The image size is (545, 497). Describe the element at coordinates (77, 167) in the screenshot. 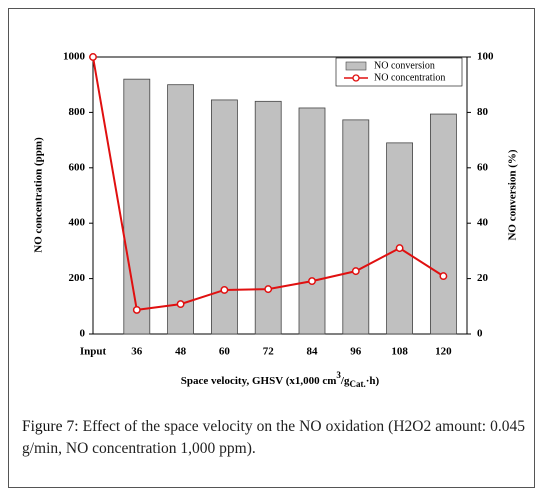

I see `y-tick-label: 600` at that location.